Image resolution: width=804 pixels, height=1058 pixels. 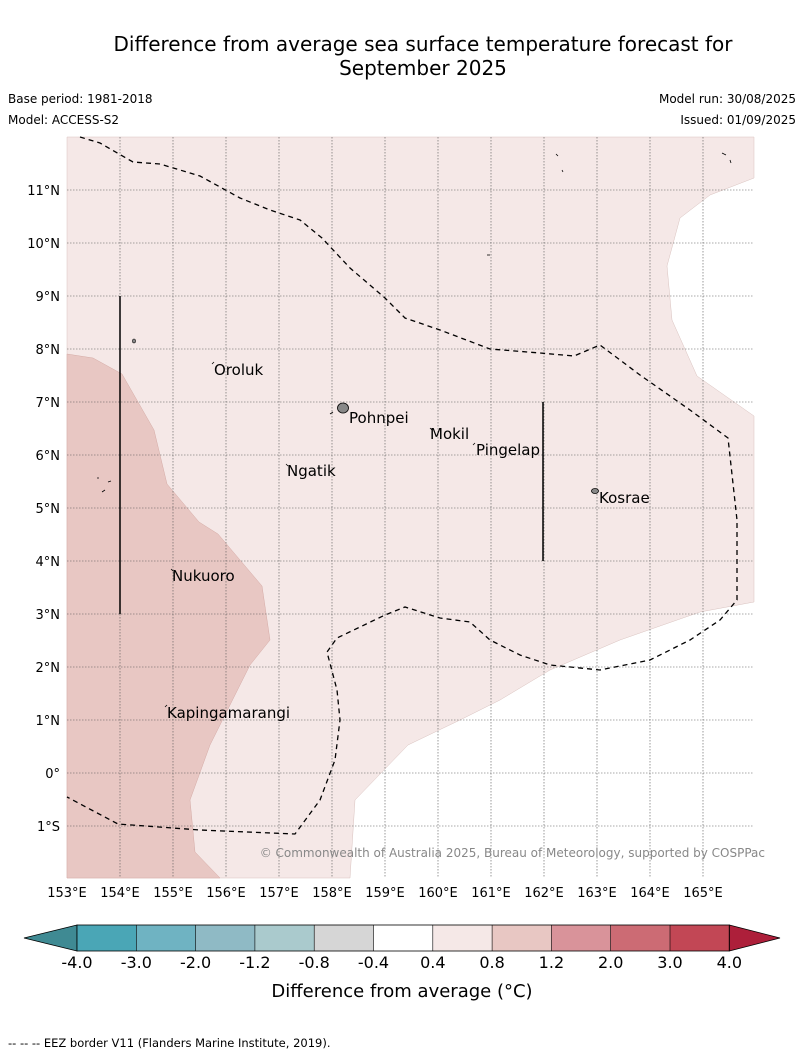 I want to click on ngatik-atoll, so click(x=287, y=465).